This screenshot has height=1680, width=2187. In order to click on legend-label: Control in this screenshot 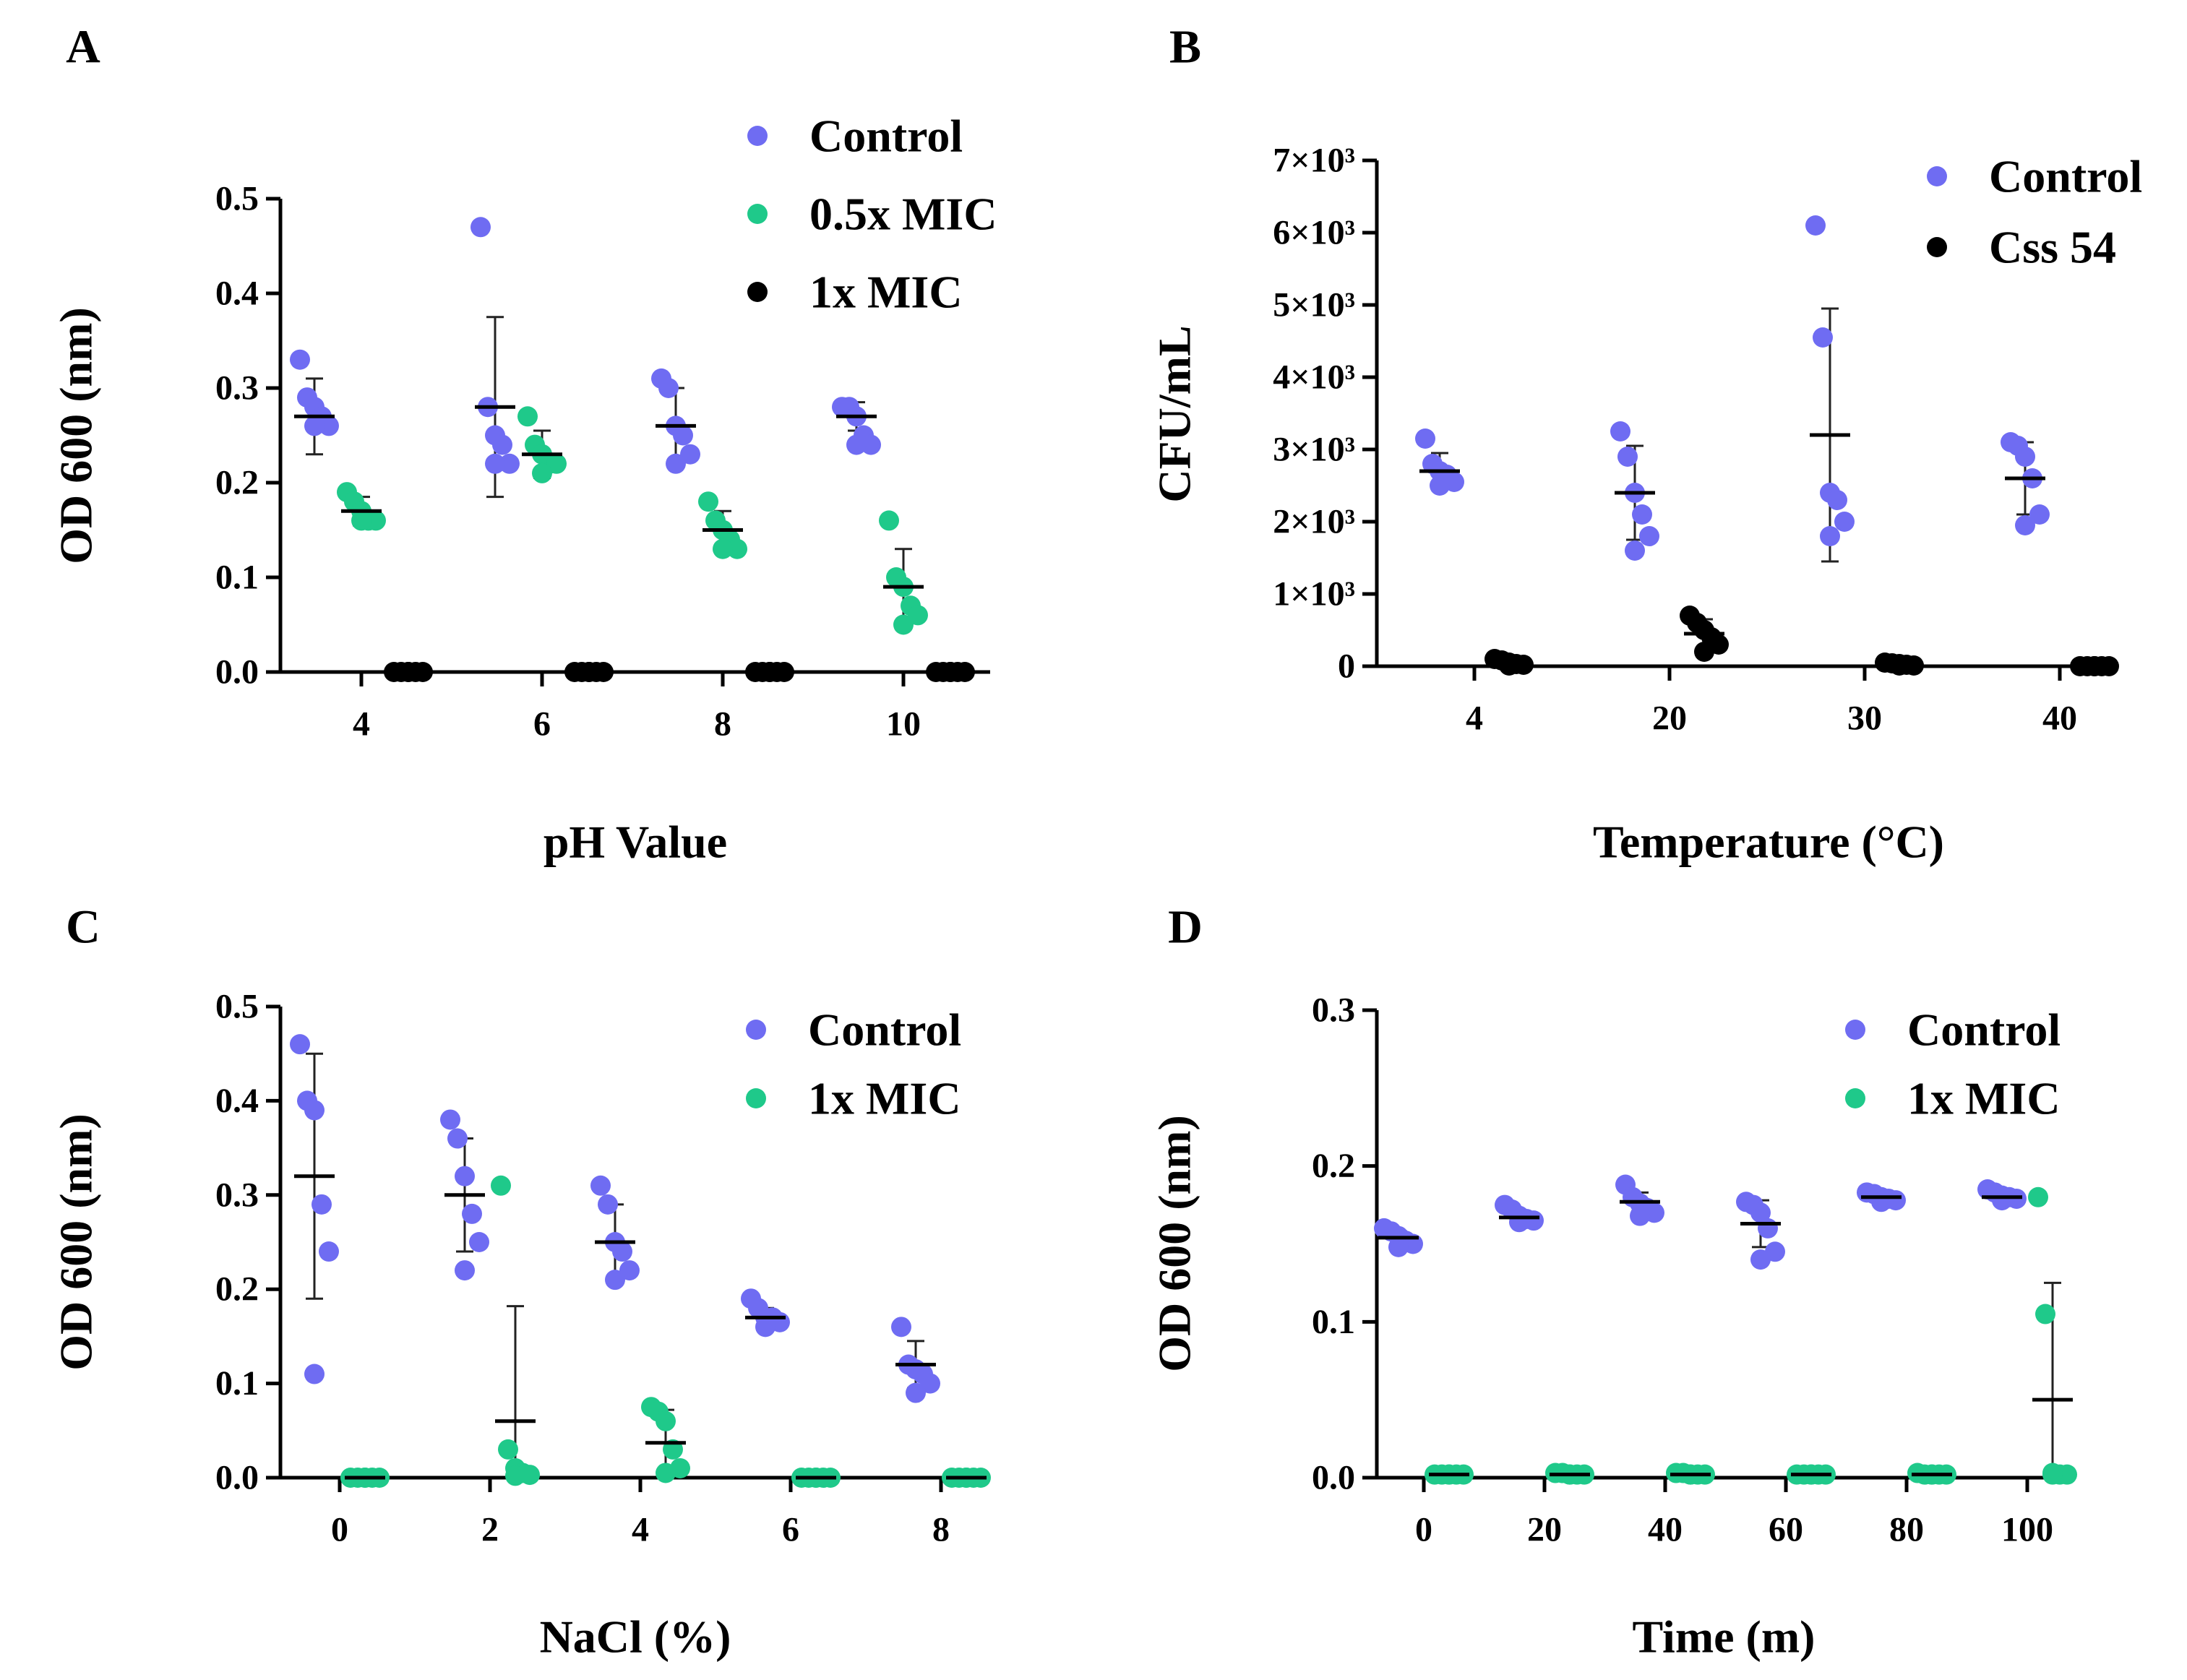, I will do `click(1984, 1030)`.